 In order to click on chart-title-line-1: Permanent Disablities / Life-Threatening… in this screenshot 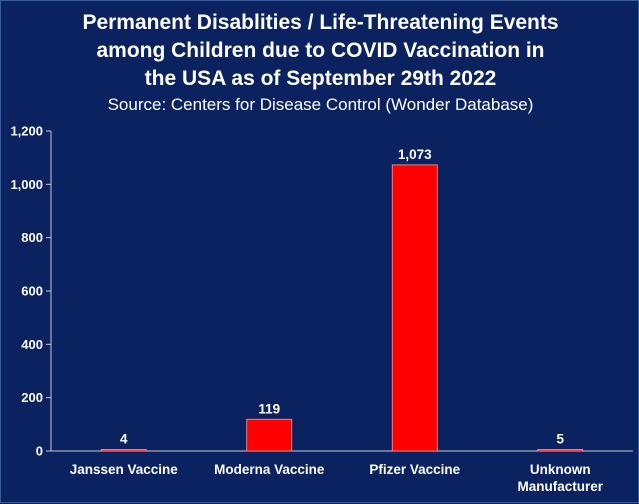, I will do `click(320, 22)`.